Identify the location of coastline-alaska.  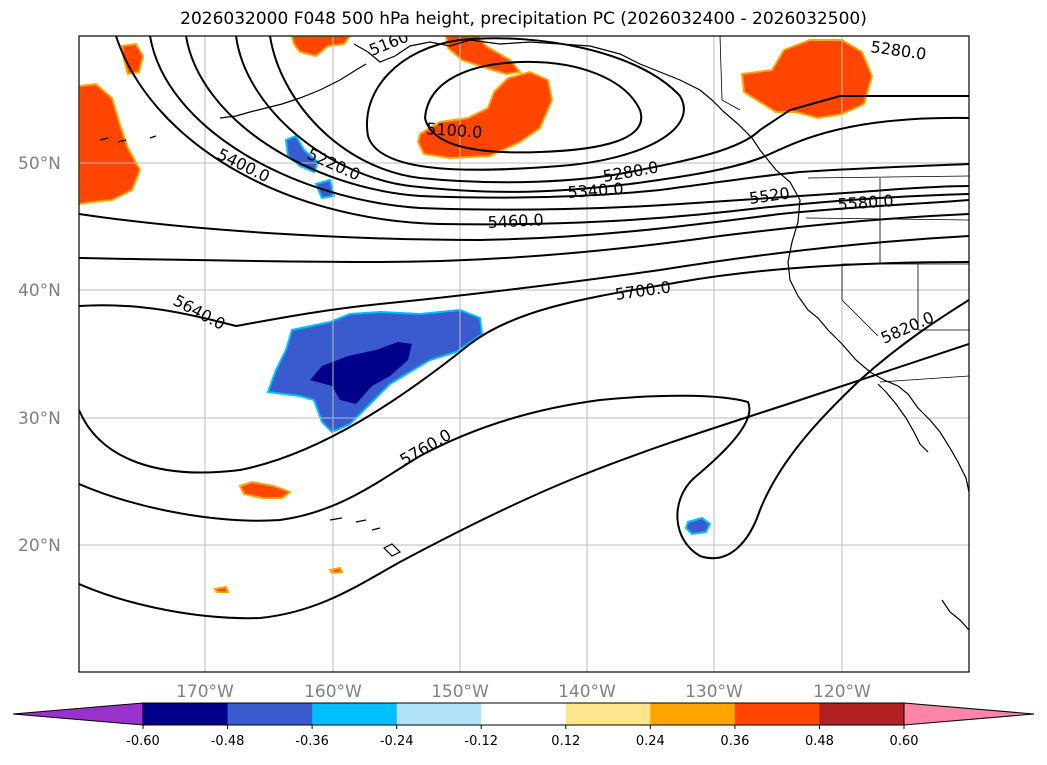
(561, 100).